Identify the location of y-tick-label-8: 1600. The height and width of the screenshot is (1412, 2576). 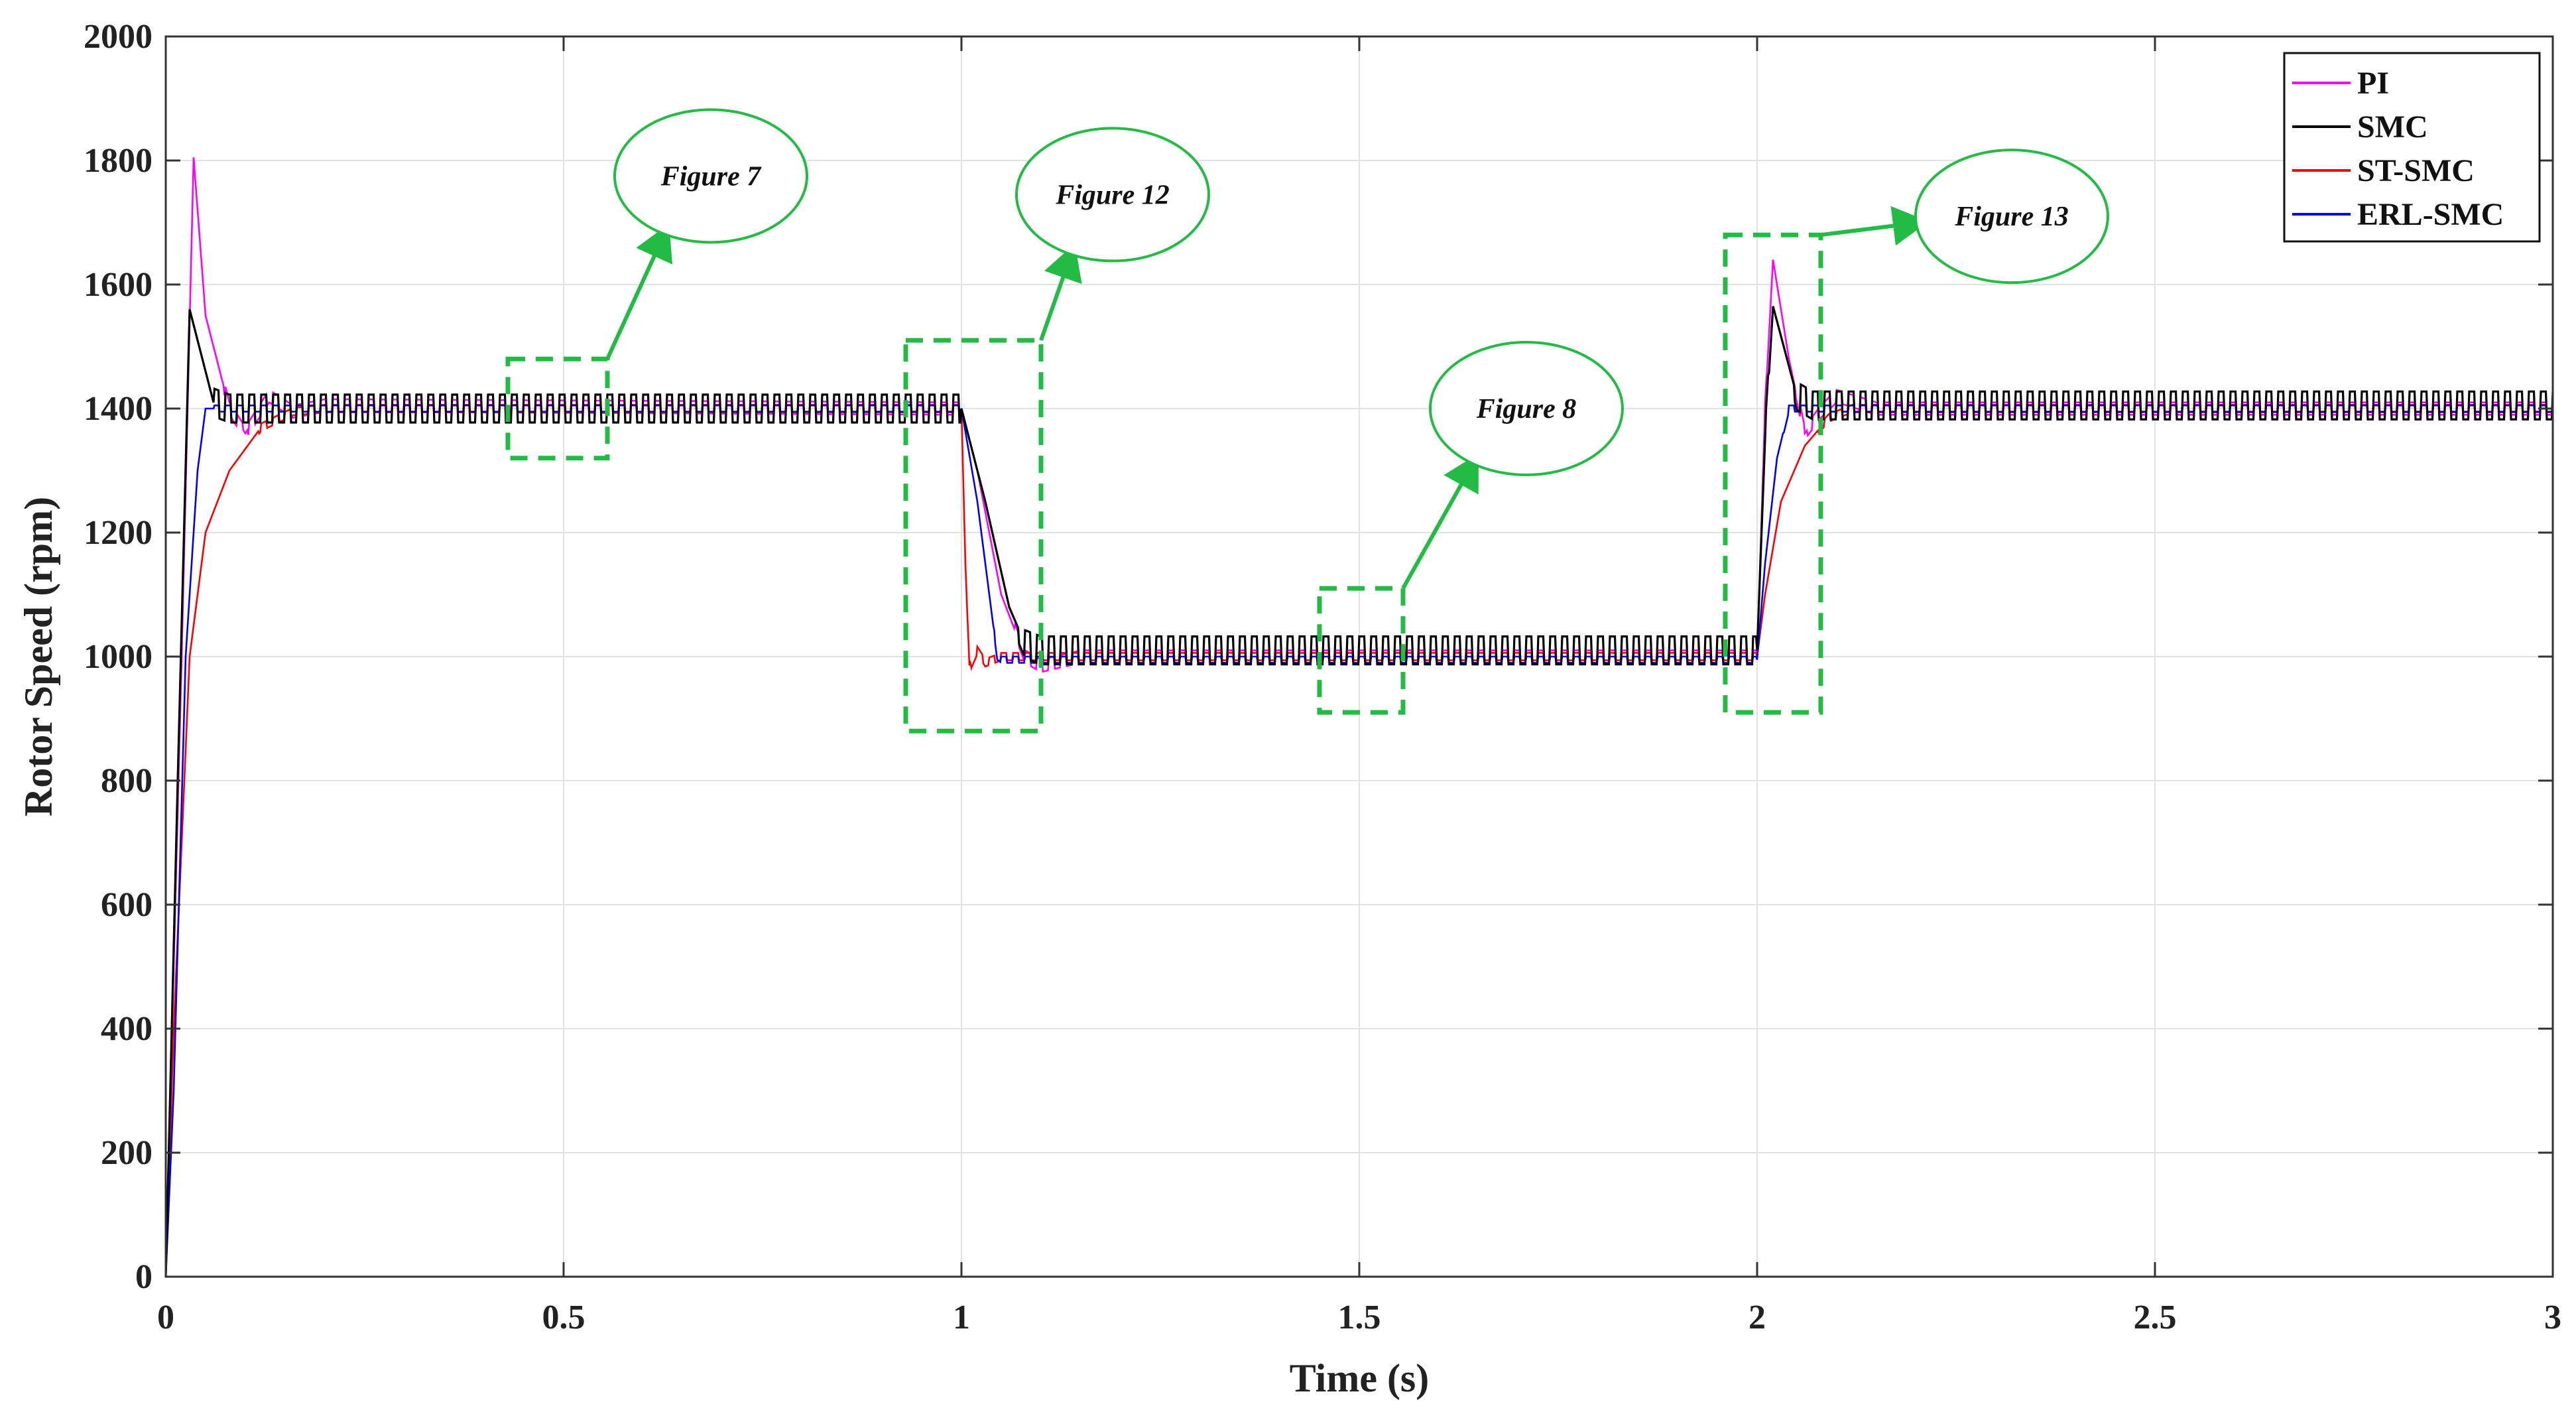
(118, 285).